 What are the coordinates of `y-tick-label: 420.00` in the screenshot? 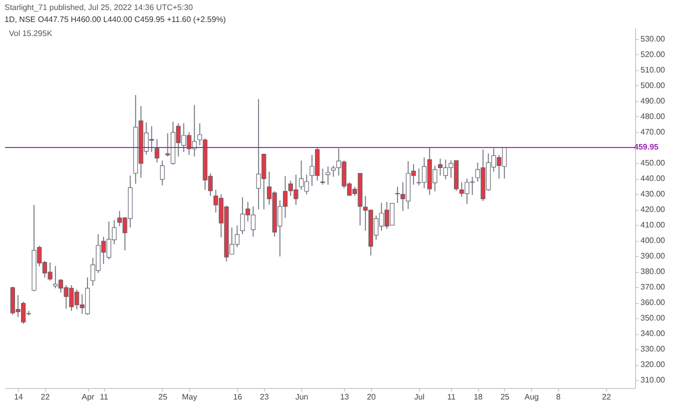 It's located at (653, 209).